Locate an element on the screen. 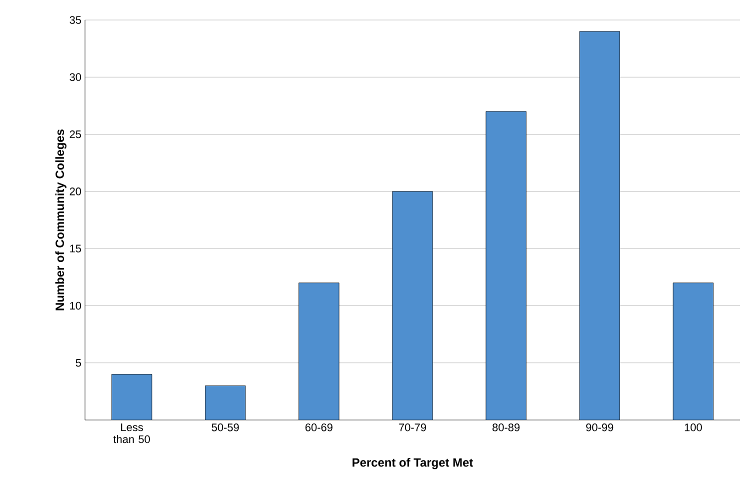 Image resolution: width=751 pixels, height=489 pixels. x-tick-label: 50-59 is located at coordinates (225, 428).